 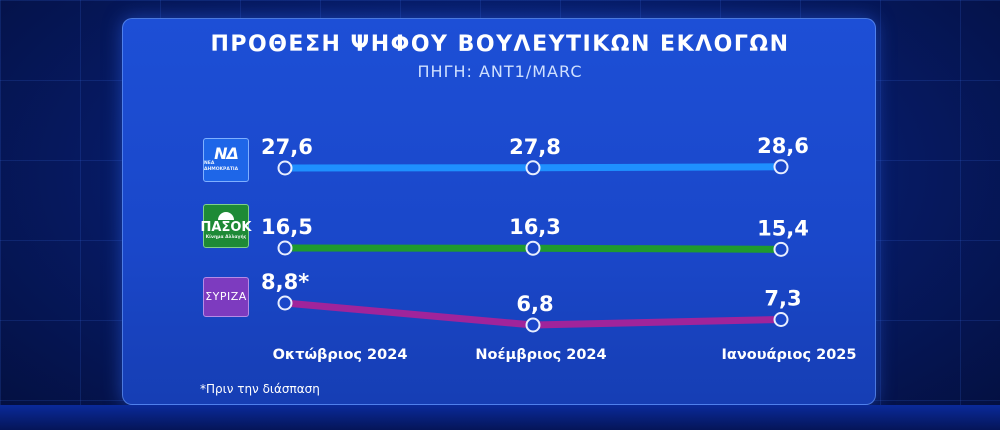 What do you see at coordinates (226, 153) in the screenshot?
I see `nd-logo-text: ΝΔ` at bounding box center [226, 153].